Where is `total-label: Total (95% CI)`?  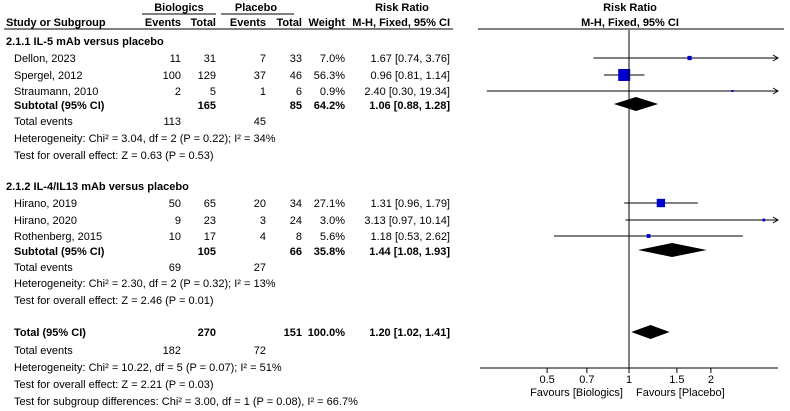
total-label: Total (95% CI) is located at coordinates (50, 333).